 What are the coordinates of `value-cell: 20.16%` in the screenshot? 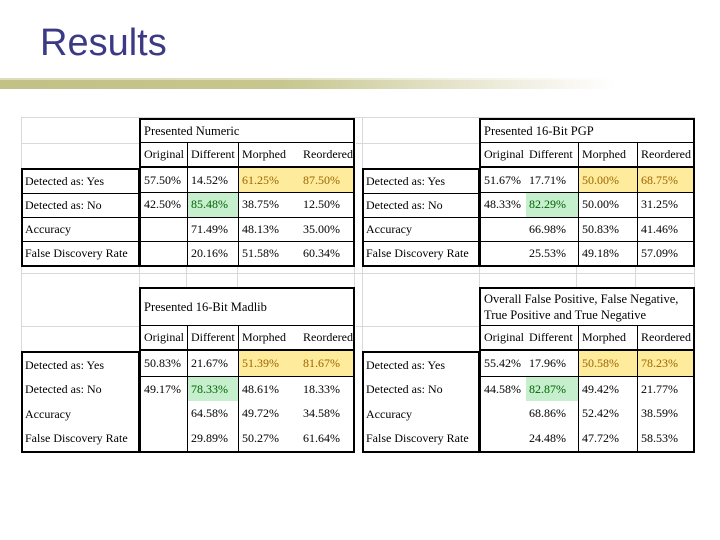 It's located at (212, 252).